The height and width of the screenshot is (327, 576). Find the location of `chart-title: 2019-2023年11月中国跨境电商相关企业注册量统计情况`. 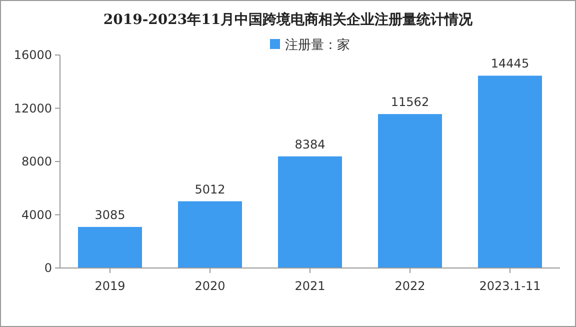

chart-title: 2019-2023年11月中国跨境电商相关企业注册量统计情况 is located at coordinates (288, 19).